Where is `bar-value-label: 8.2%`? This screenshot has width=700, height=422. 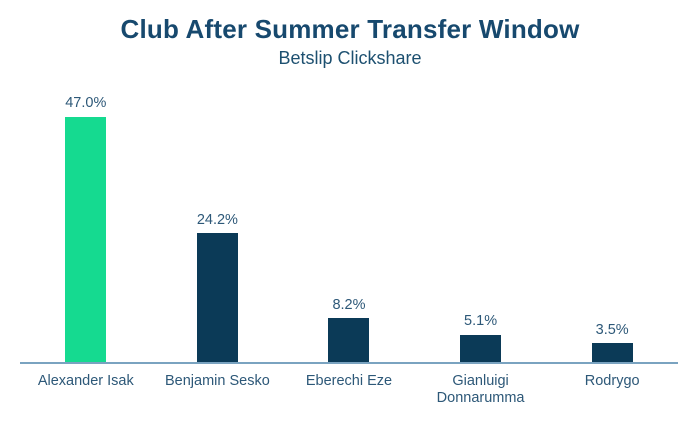 bar-value-label: 8.2% is located at coordinates (349, 304).